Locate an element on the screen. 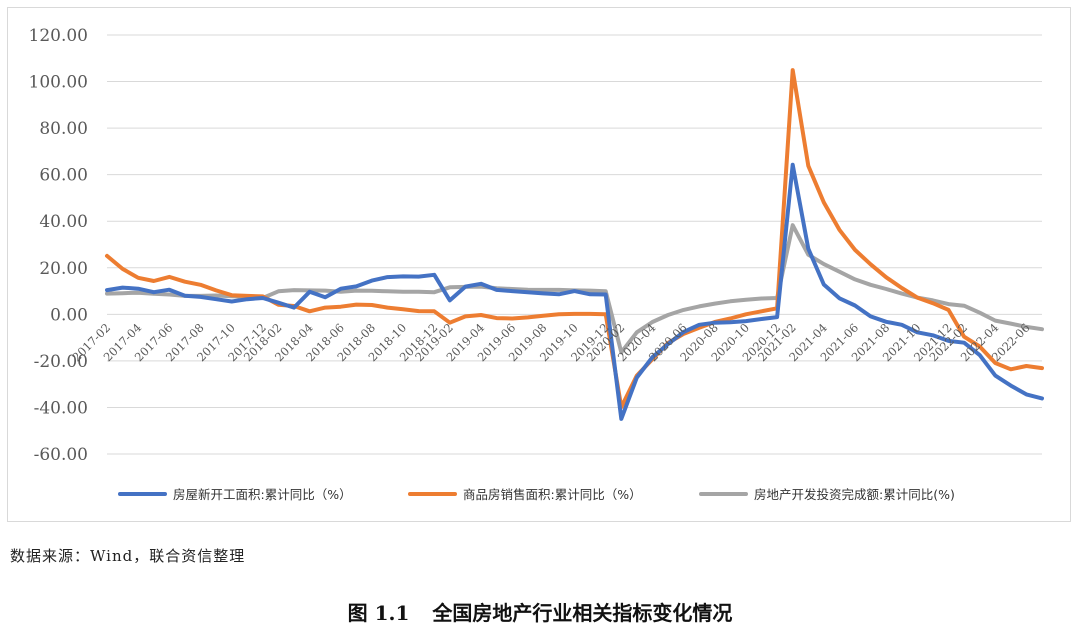  y-tick-label: 100.00 is located at coordinates (58, 83).